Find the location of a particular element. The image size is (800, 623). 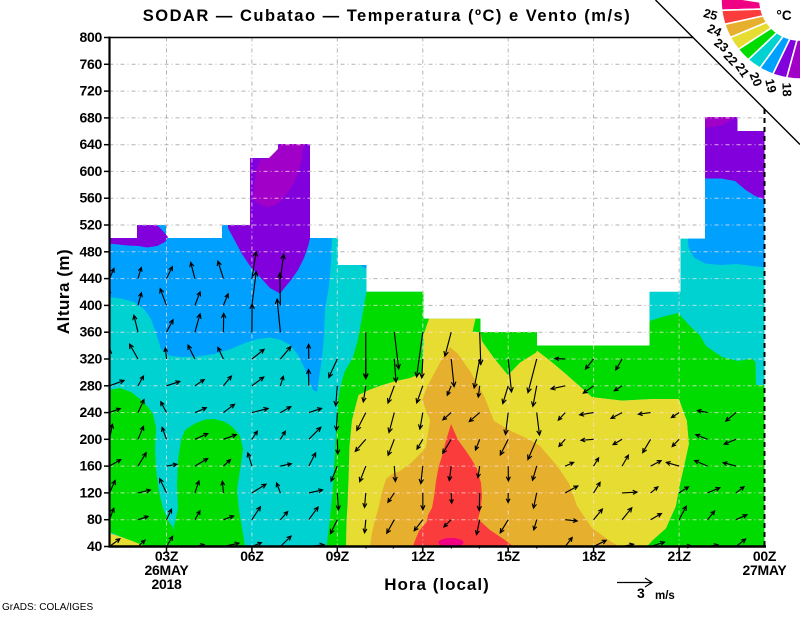

svg-text: Altura (m) is located at coordinates (63, 291).